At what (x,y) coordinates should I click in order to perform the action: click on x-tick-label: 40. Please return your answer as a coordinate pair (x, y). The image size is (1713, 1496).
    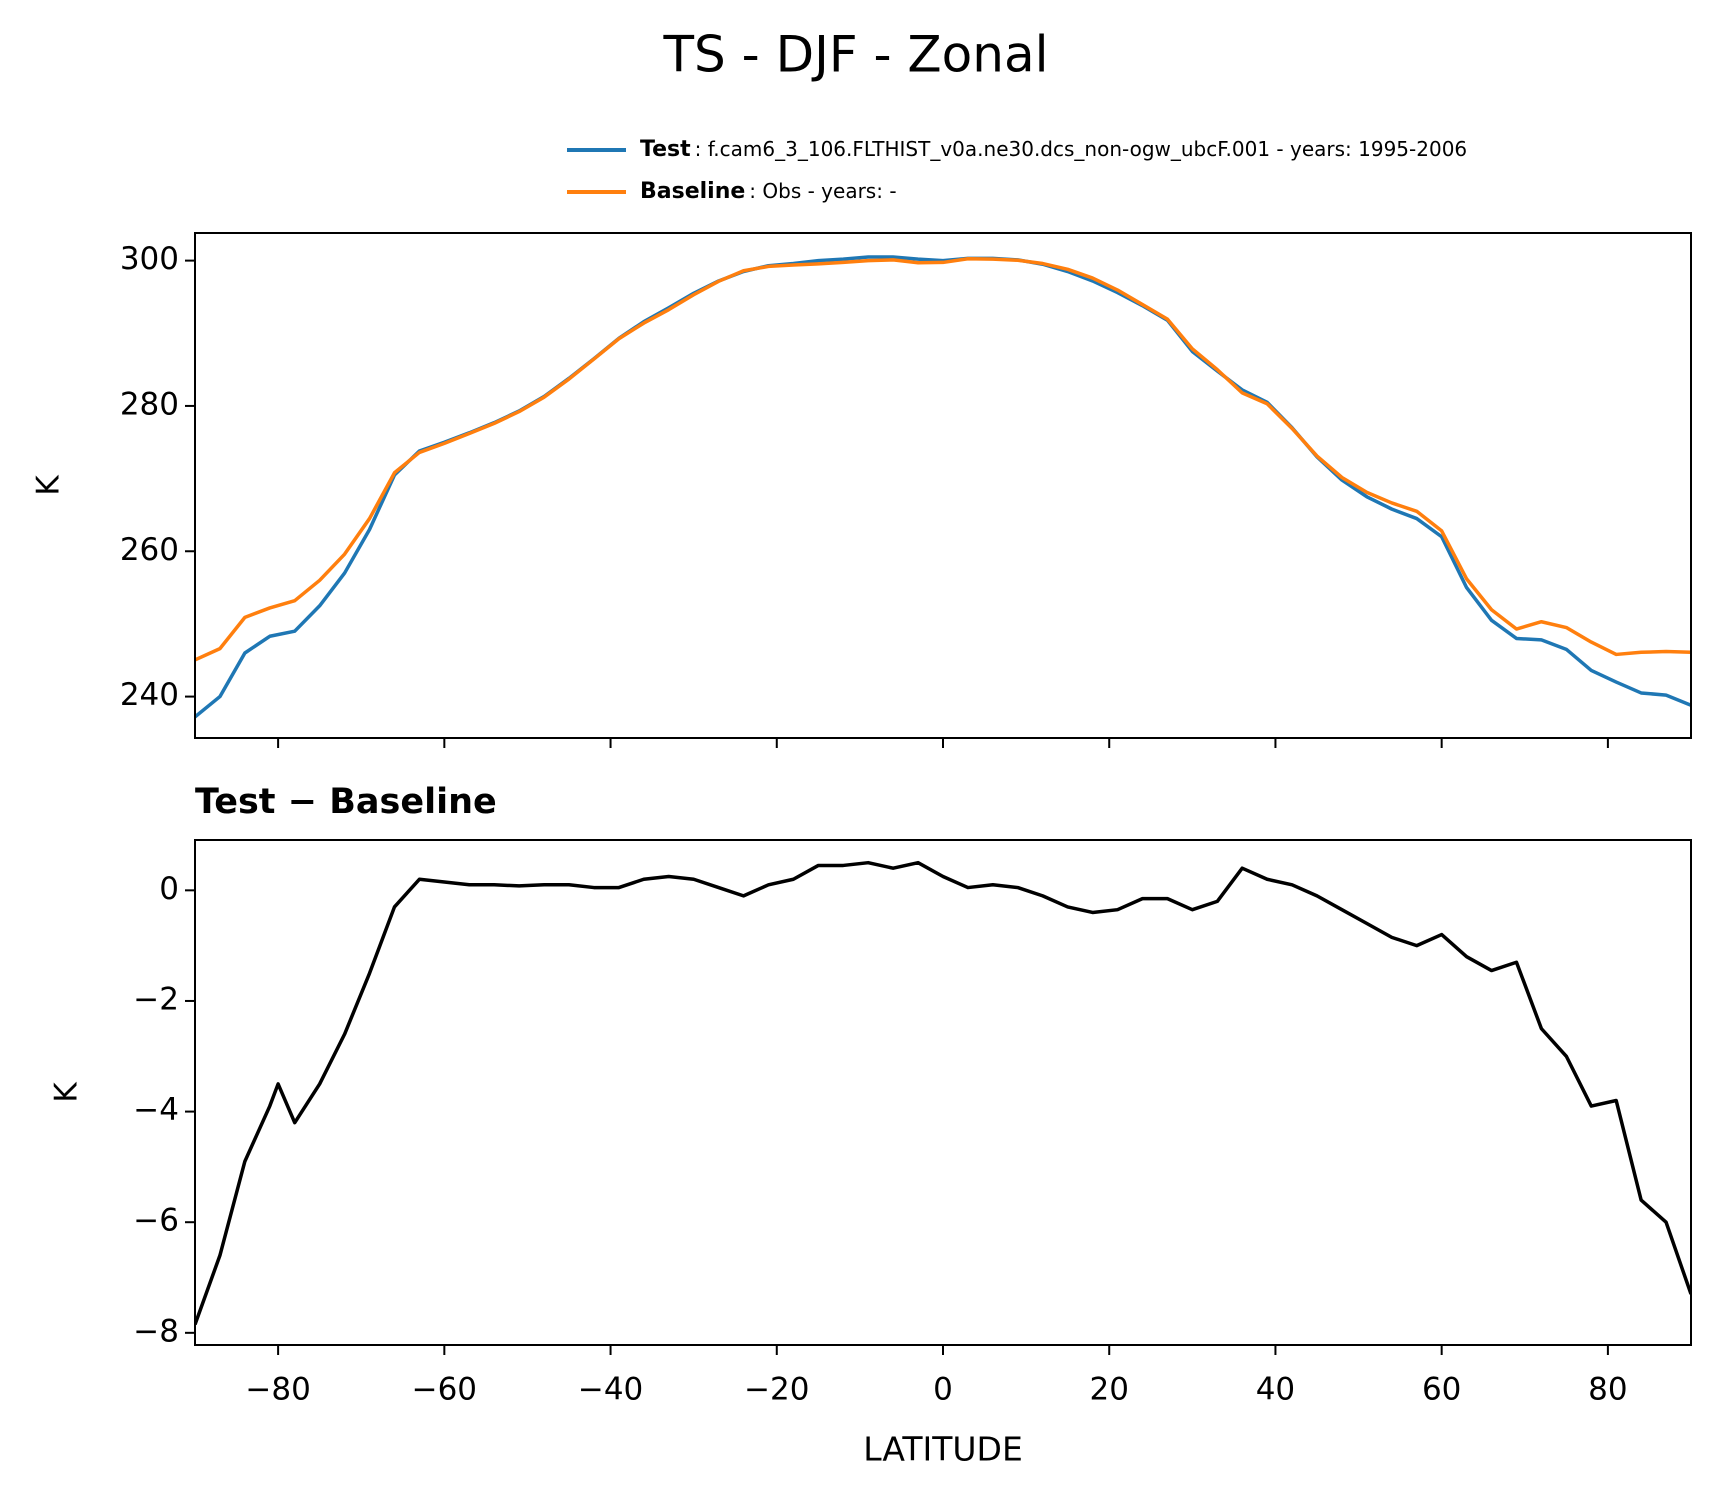
    Looking at the image, I should click on (1275, 1390).